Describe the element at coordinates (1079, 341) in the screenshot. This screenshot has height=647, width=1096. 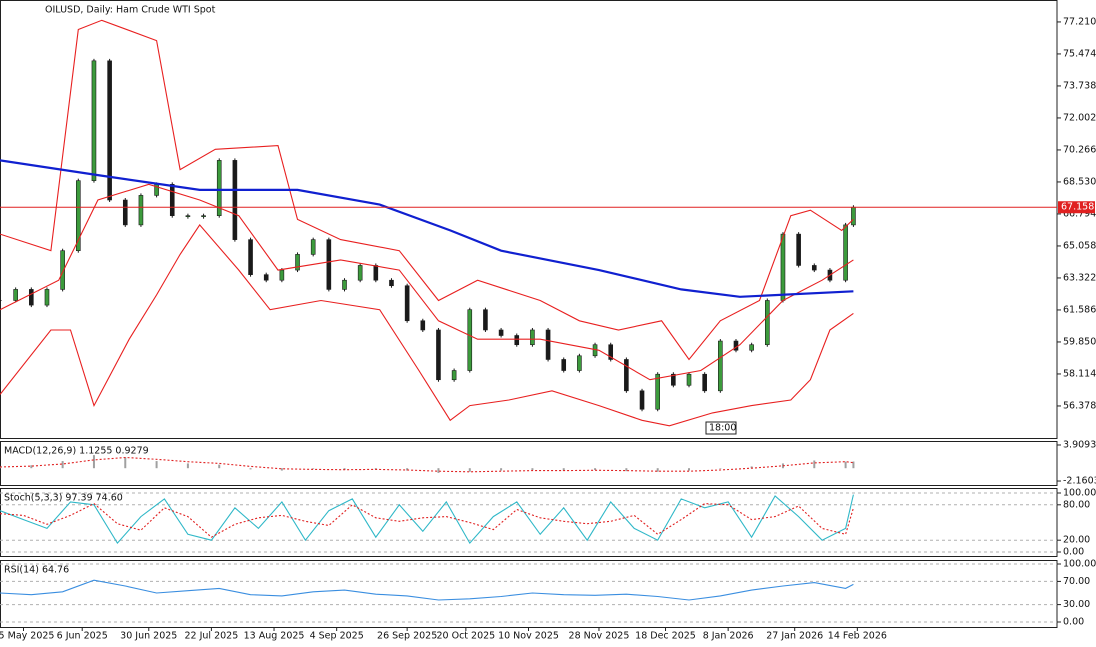
I see `y-tick-label: 59.850` at that location.